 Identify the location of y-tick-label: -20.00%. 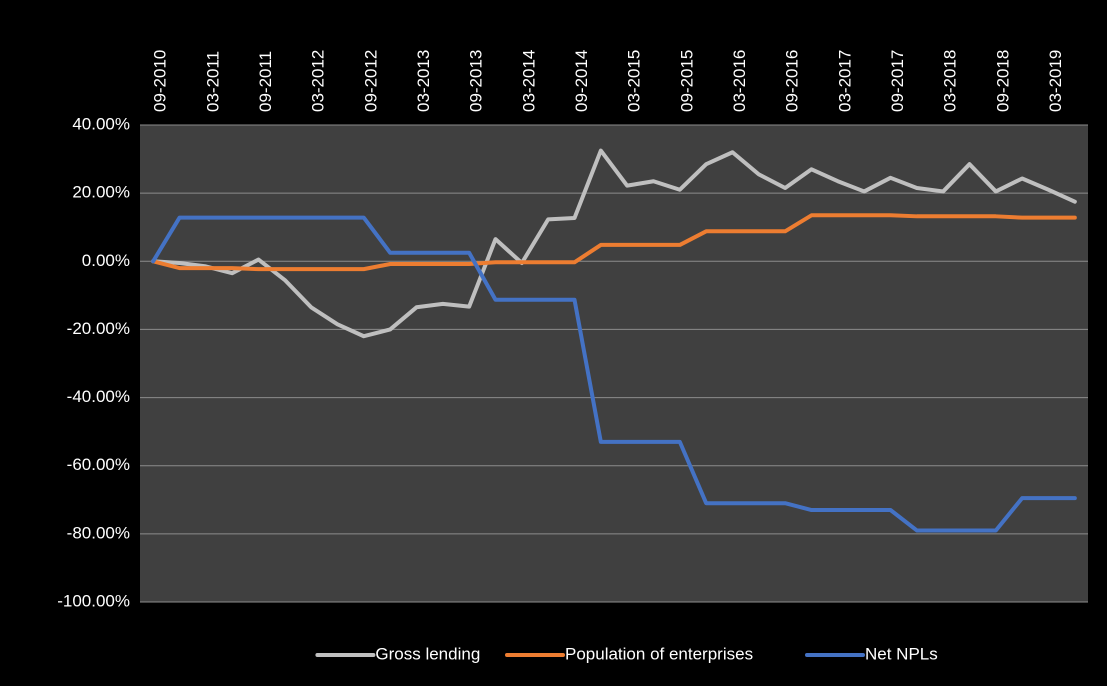
(98, 328).